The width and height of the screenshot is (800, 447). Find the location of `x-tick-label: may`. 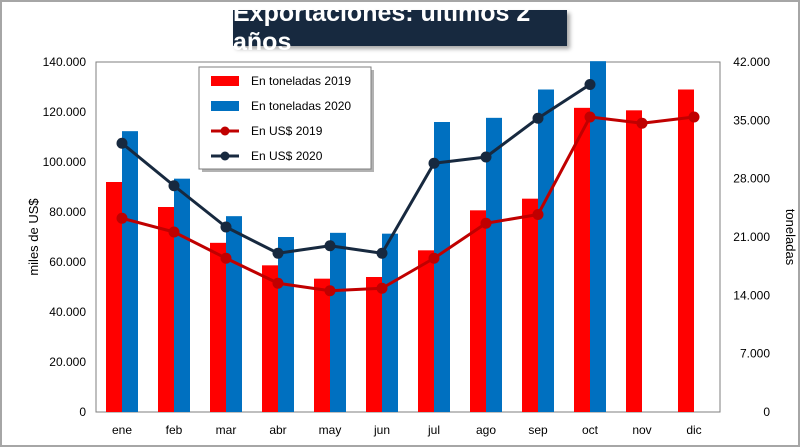

x-tick-label: may is located at coordinates (330, 430).